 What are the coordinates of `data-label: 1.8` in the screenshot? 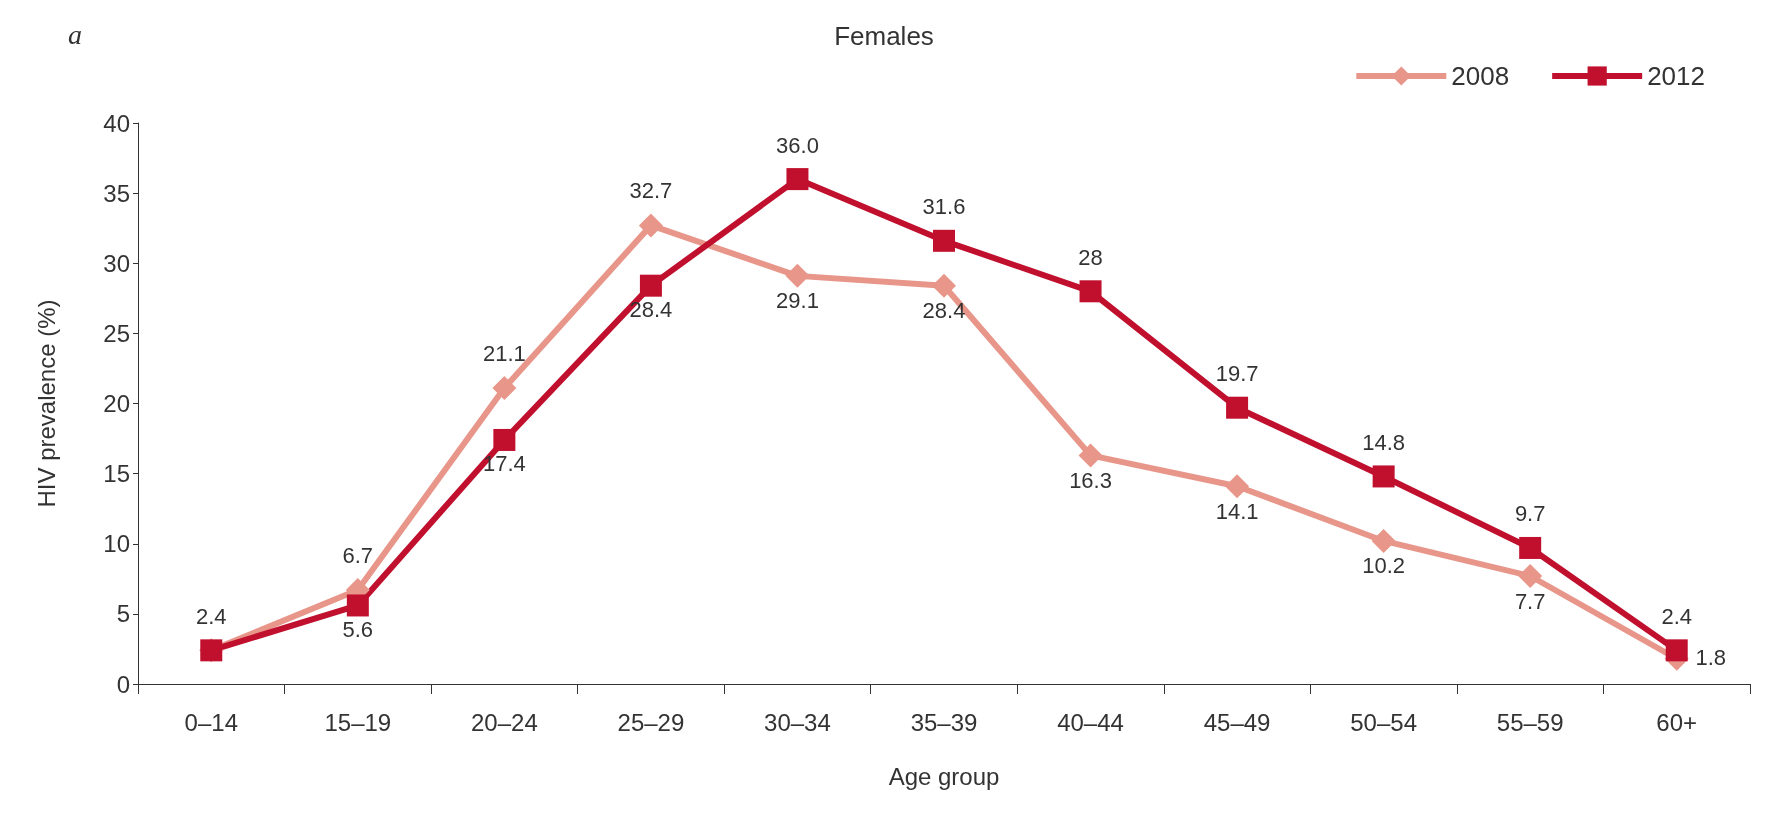 It's located at (1711, 658).